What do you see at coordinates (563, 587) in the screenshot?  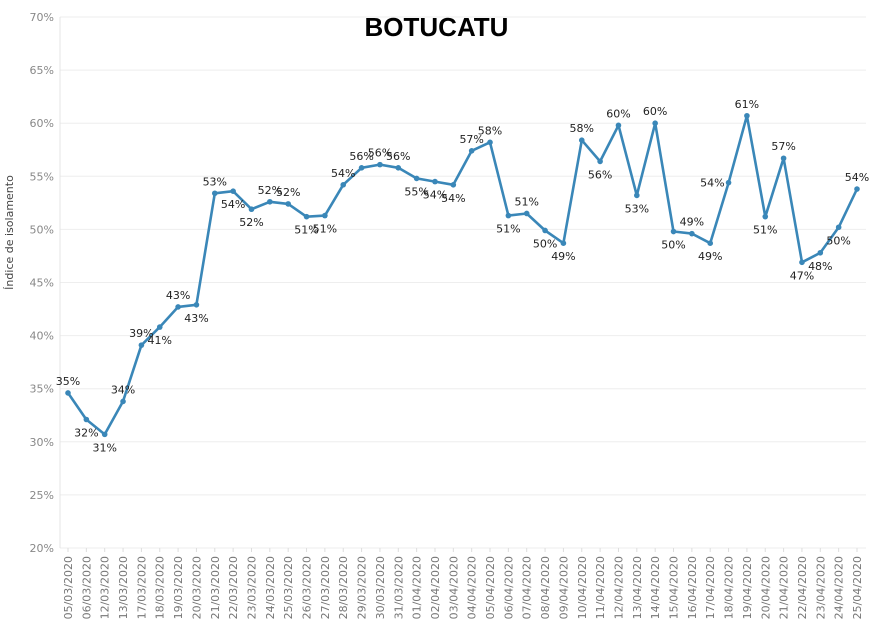 I see `x-tick-label: 09/04/2020` at bounding box center [563, 587].